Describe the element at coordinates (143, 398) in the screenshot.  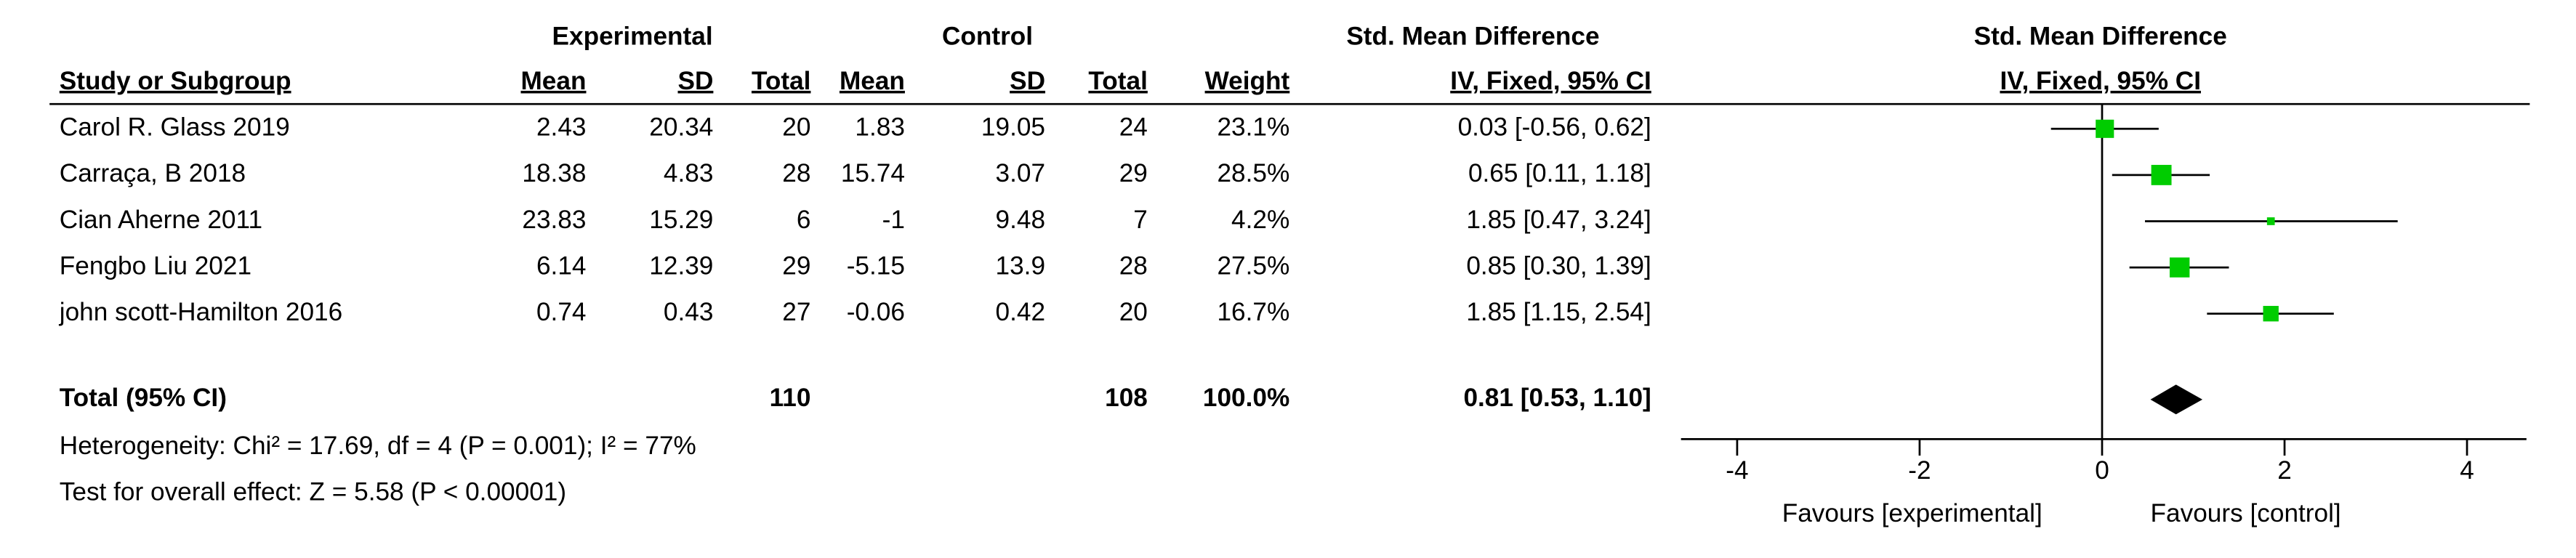
I see `total-label: Total (95% CI)` at that location.